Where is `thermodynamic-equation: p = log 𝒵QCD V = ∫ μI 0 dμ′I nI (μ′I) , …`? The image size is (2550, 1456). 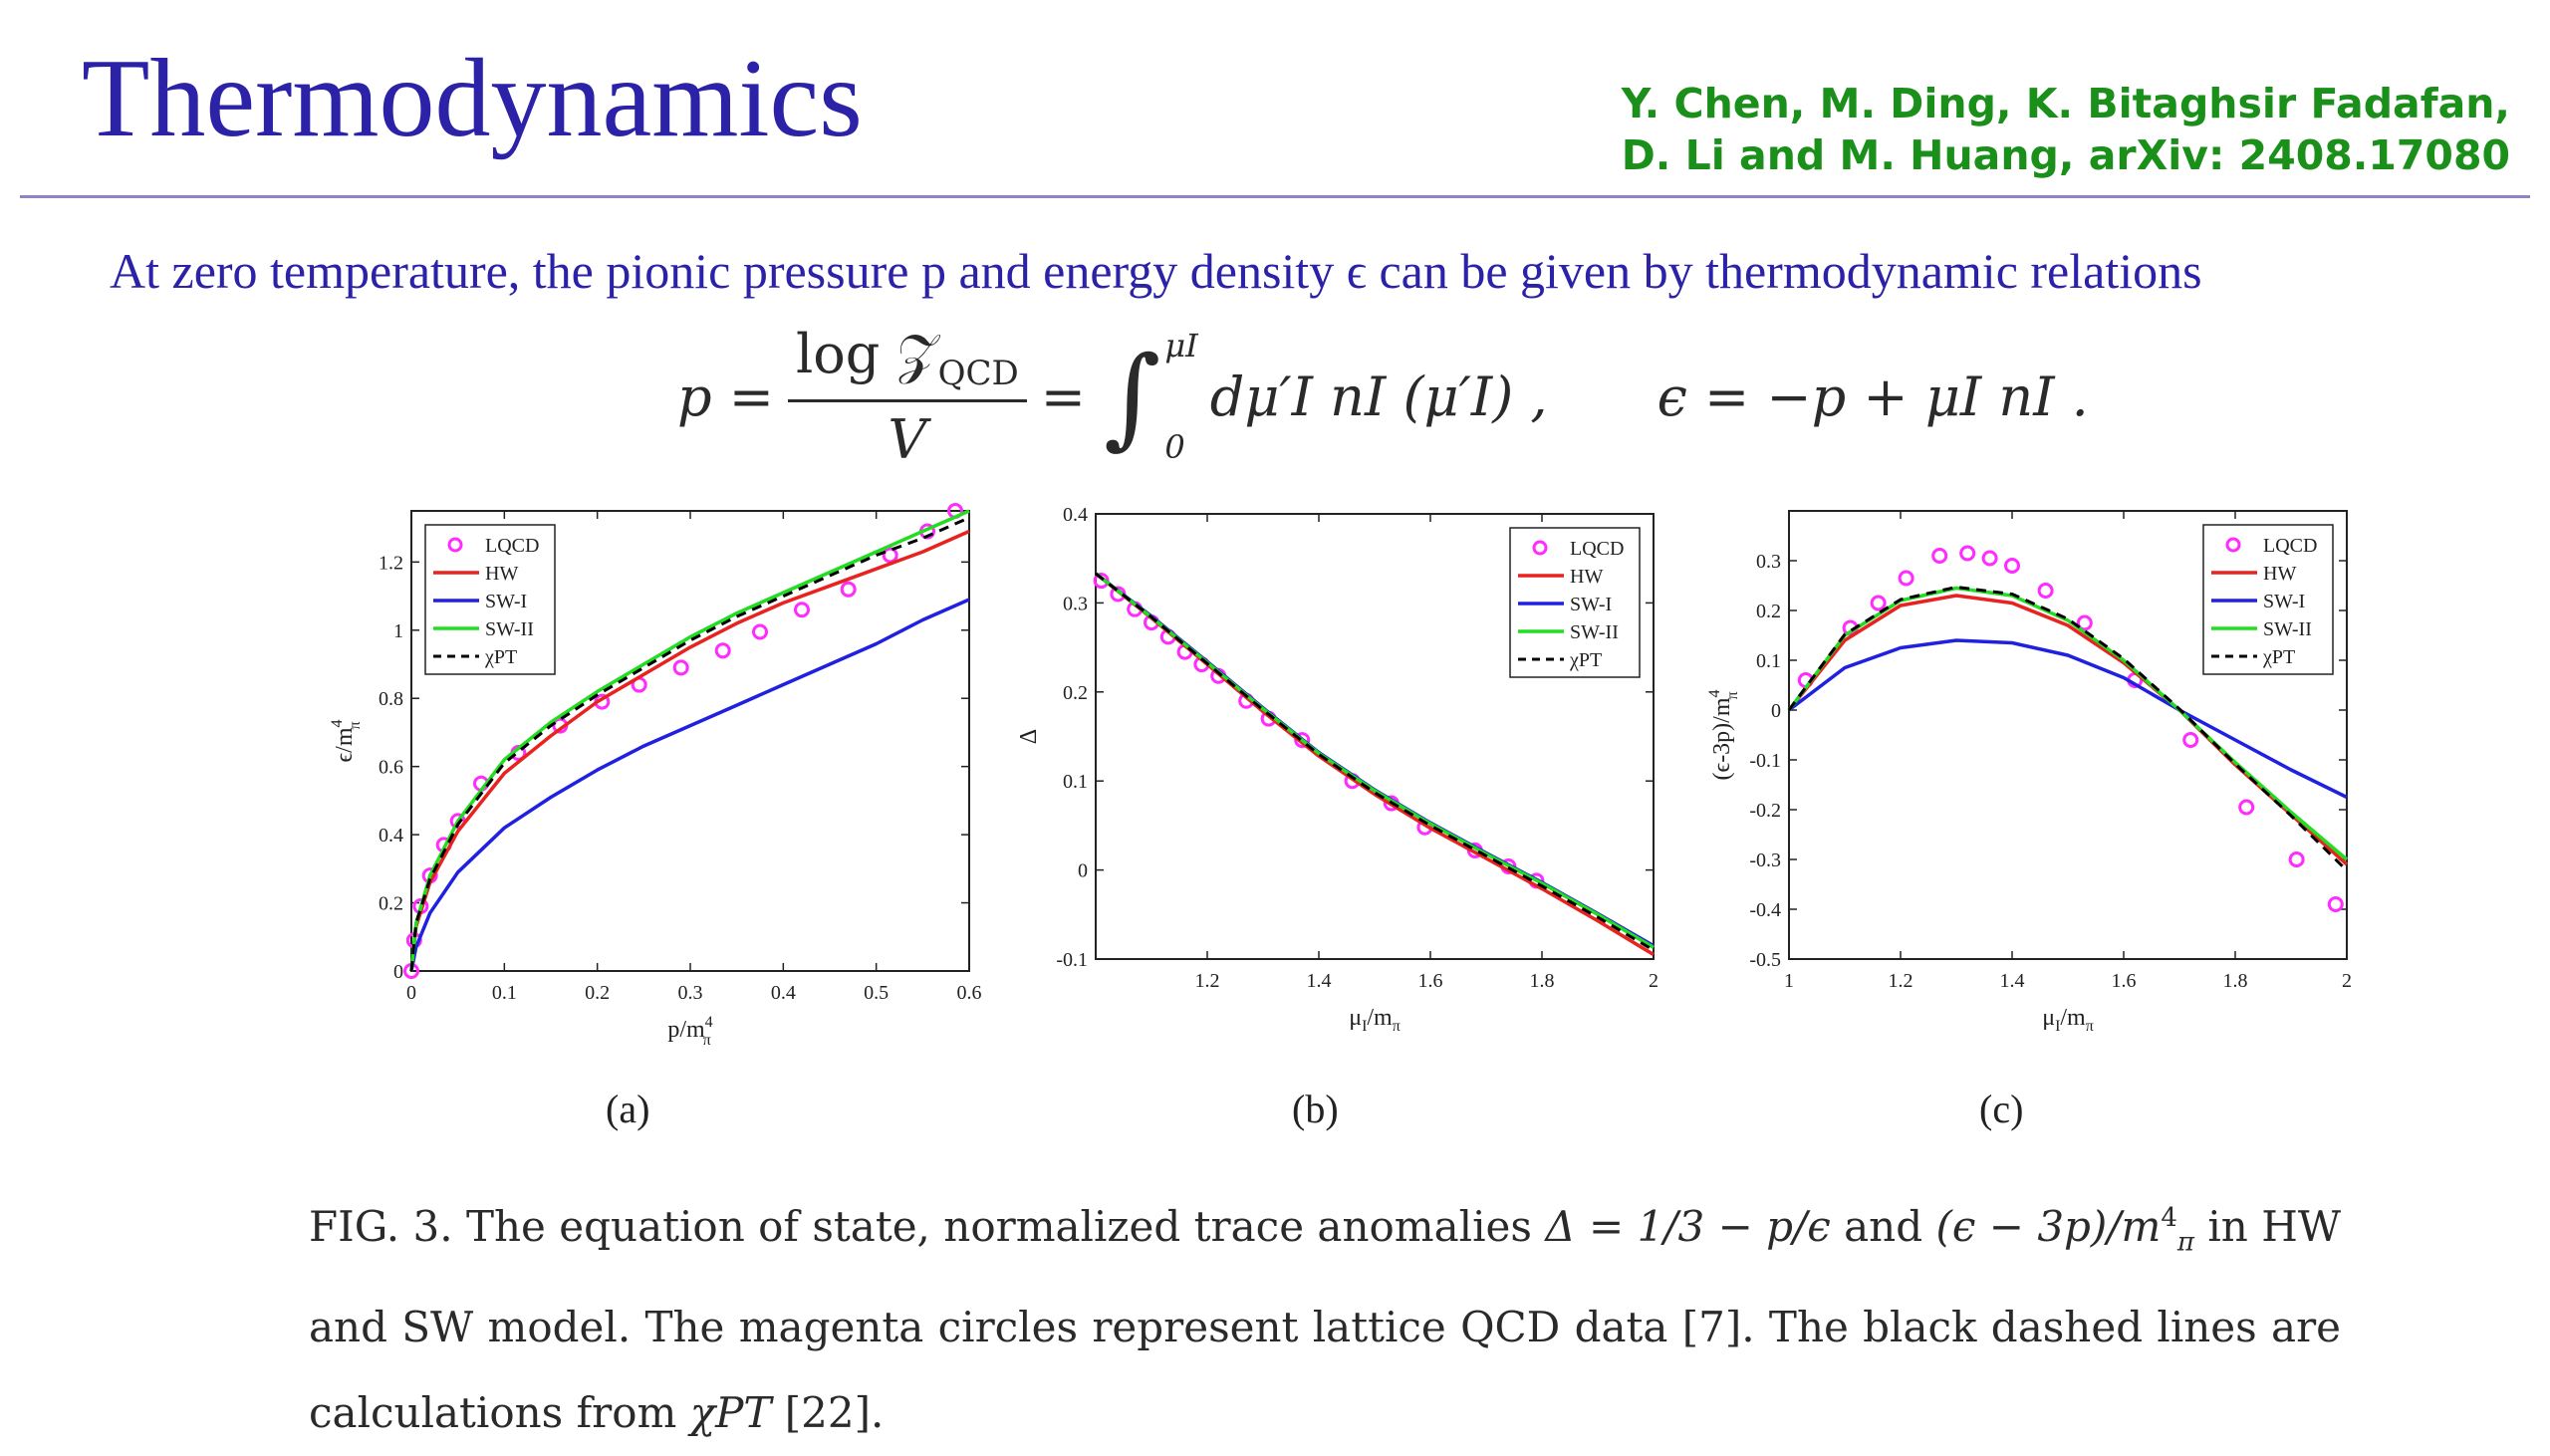
thermodynamic-equation: p = log 𝒵QCD V = ∫ μI 0 dμ′I nI (μ′I) , … is located at coordinates (1383, 396).